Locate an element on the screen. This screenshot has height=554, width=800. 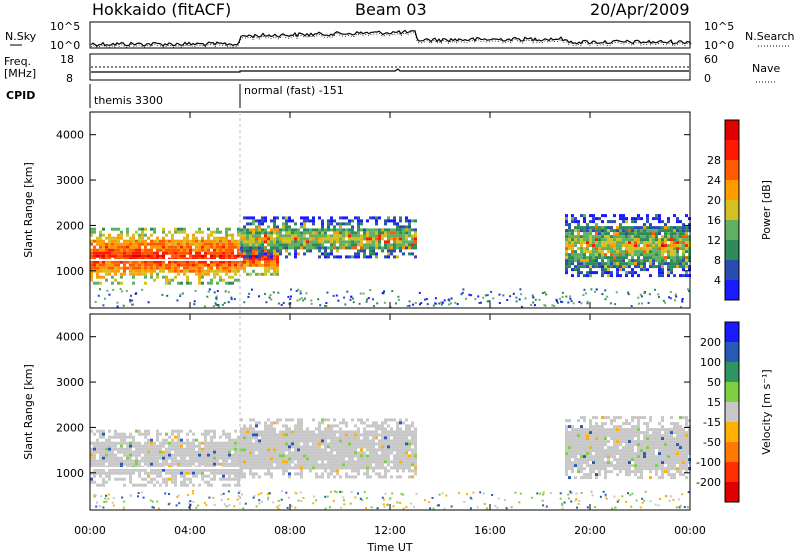
colorbar-tick-label: -50 is located at coordinates (712, 442).